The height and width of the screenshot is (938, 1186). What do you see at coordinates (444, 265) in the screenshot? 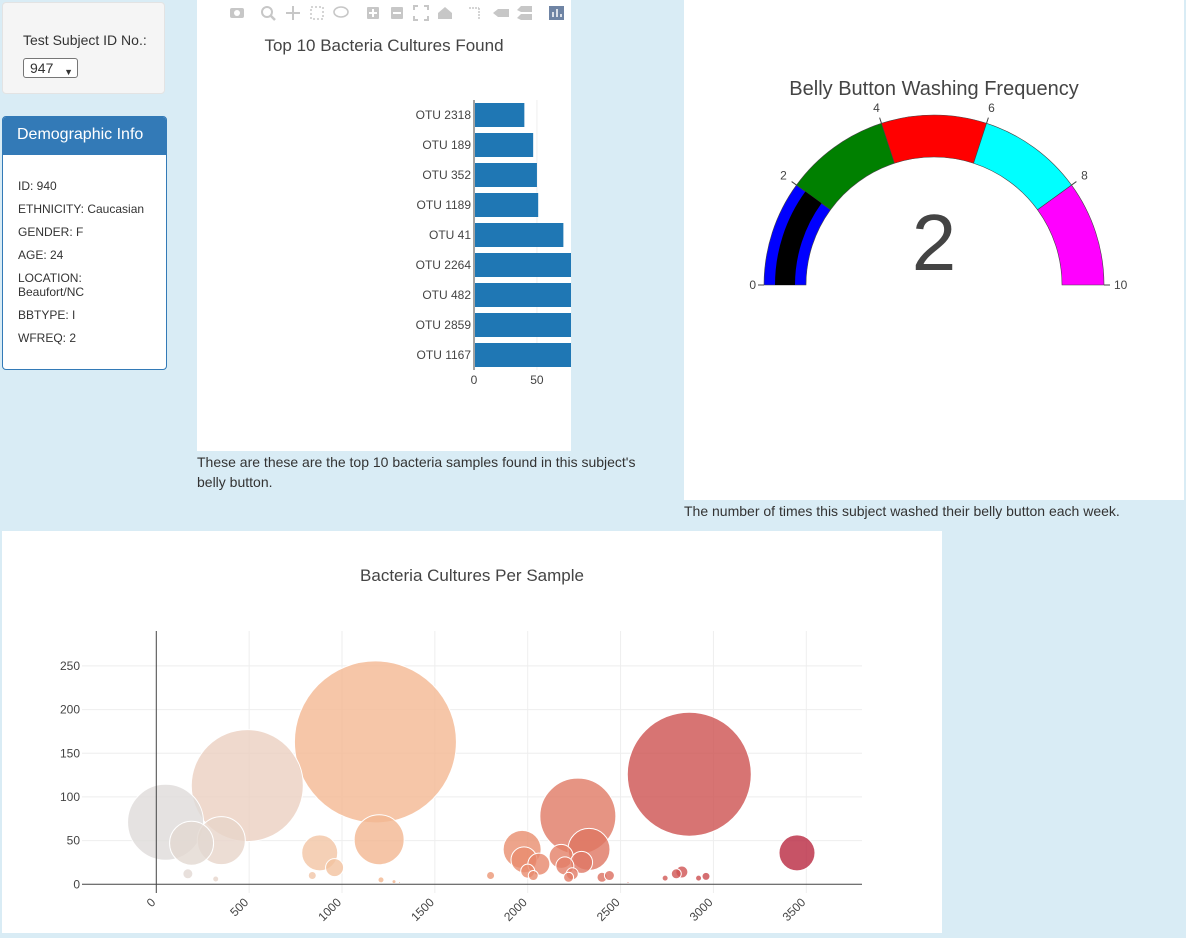
I see `bar-category-label: OTU 2264` at bounding box center [444, 265].